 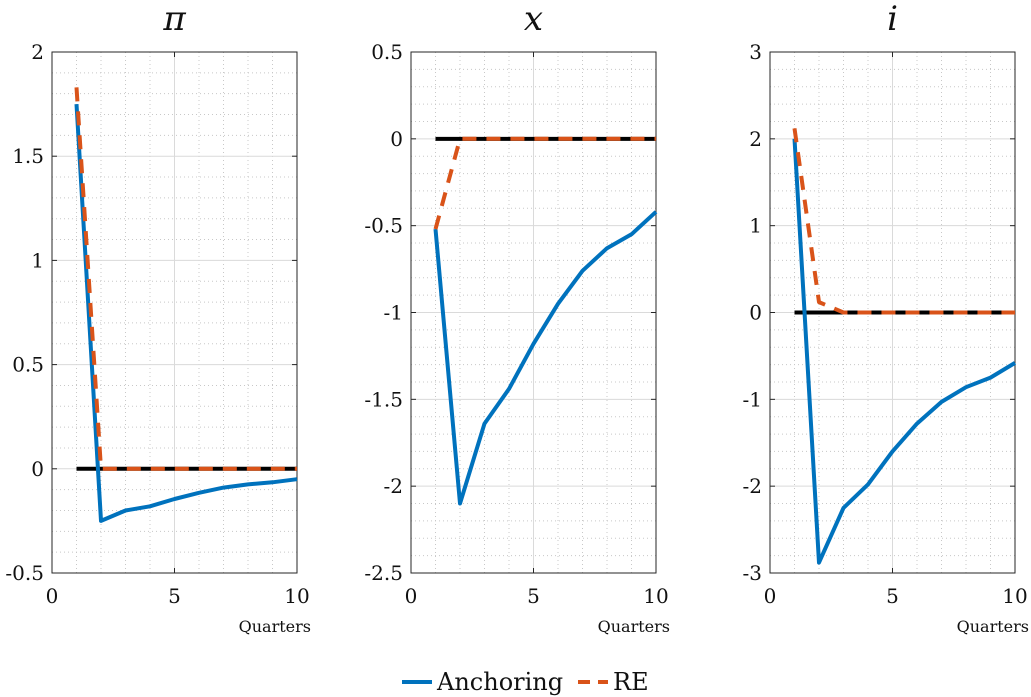 What do you see at coordinates (631, 682) in the screenshot?
I see `legend-label-re: RE` at bounding box center [631, 682].